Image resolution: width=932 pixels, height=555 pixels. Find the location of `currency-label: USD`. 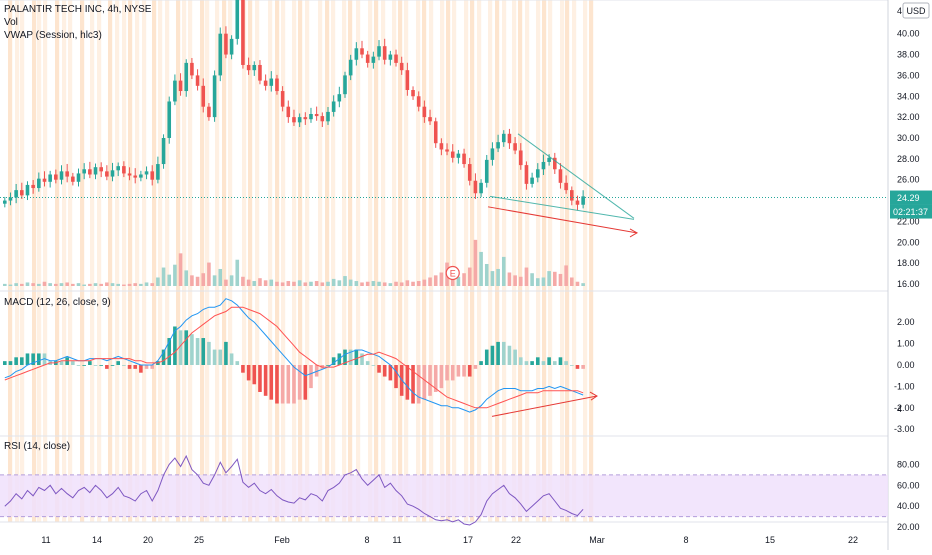

currency-label: USD is located at coordinates (916, 11).